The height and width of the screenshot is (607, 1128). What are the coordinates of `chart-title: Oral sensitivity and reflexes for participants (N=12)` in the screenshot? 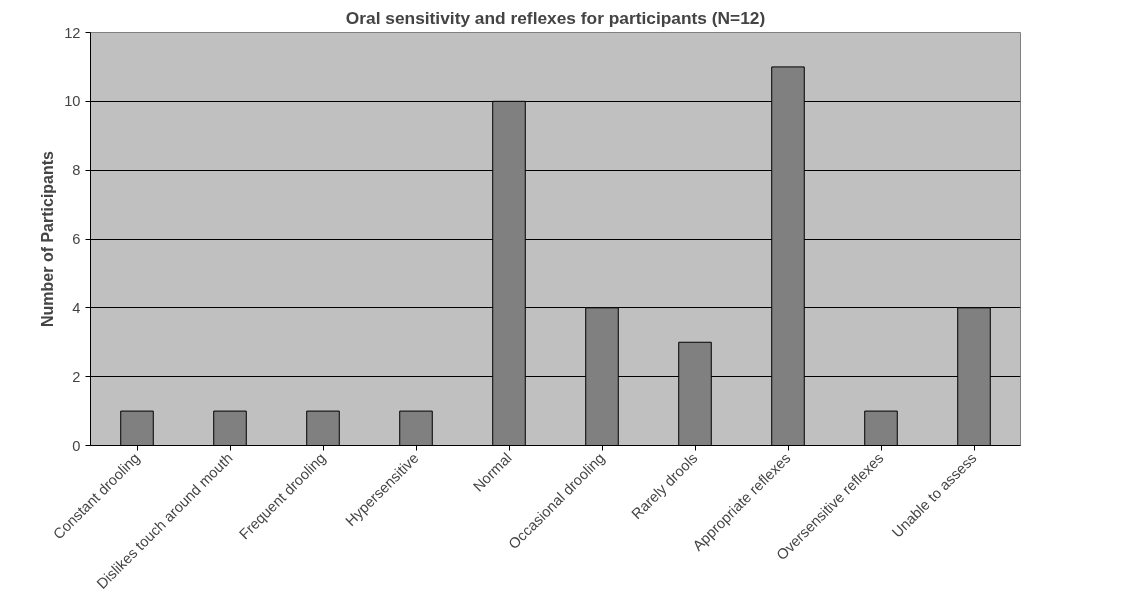 It's located at (555, 17).